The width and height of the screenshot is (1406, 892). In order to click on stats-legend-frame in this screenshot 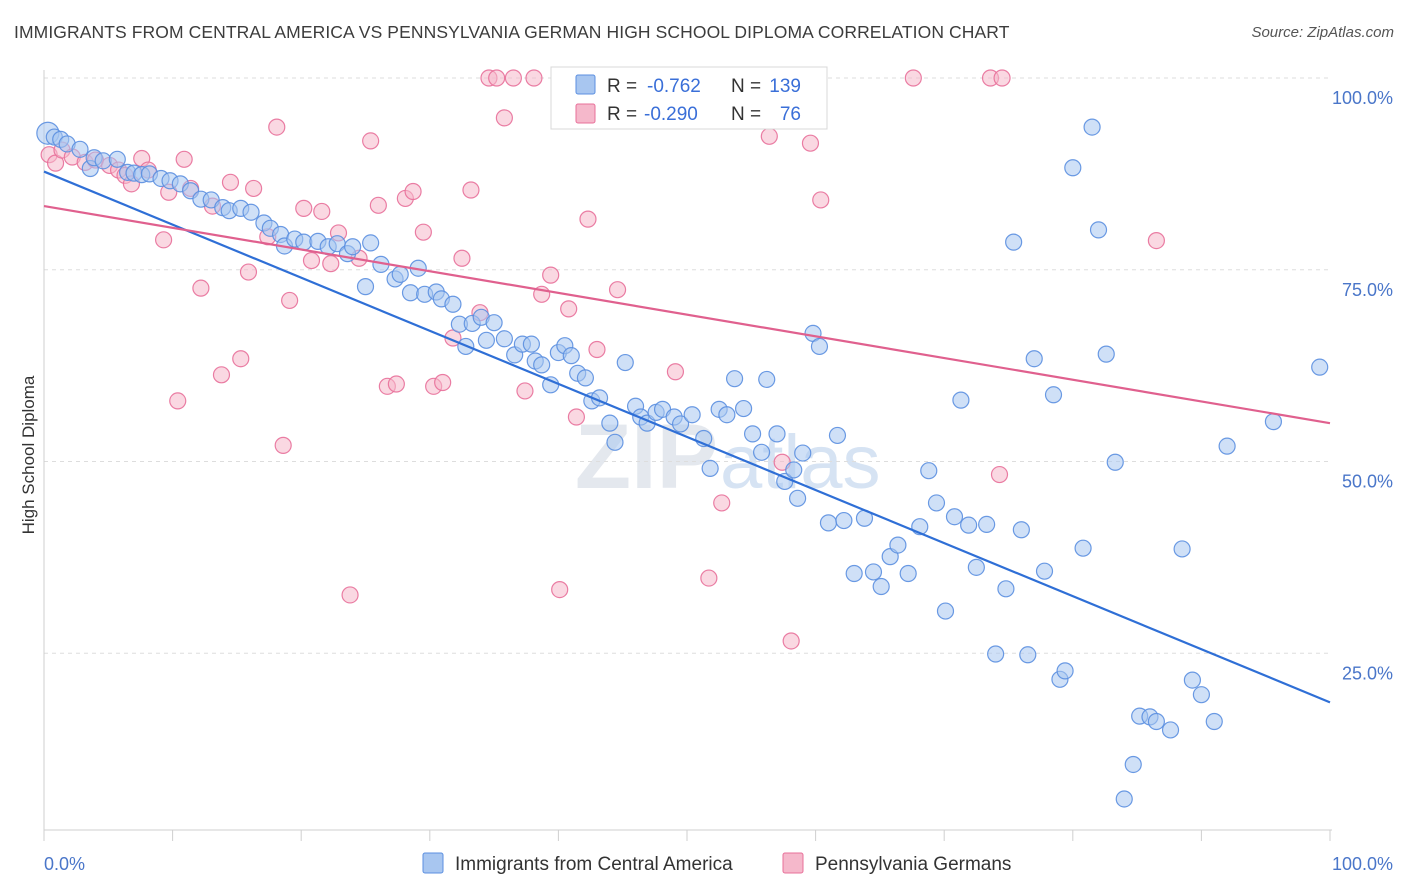, I will do `click(689, 98)`.